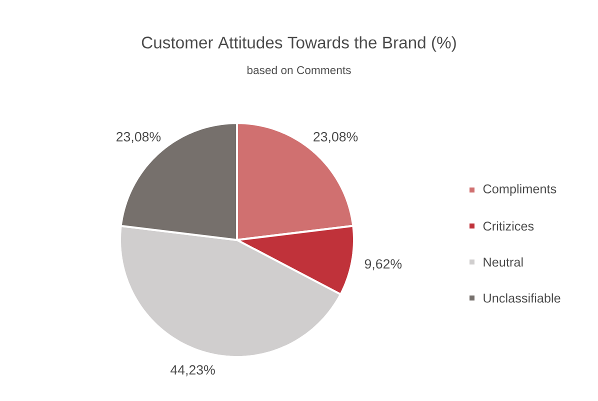 This screenshot has height=401, width=598. I want to click on data-label: 44,23%, so click(192, 370).